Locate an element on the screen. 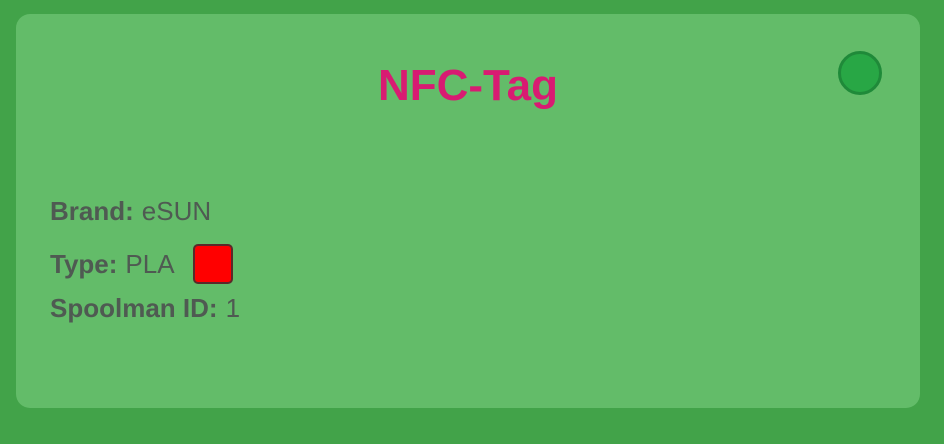  spoolman-id-label: Spoolman ID: is located at coordinates (134, 308).